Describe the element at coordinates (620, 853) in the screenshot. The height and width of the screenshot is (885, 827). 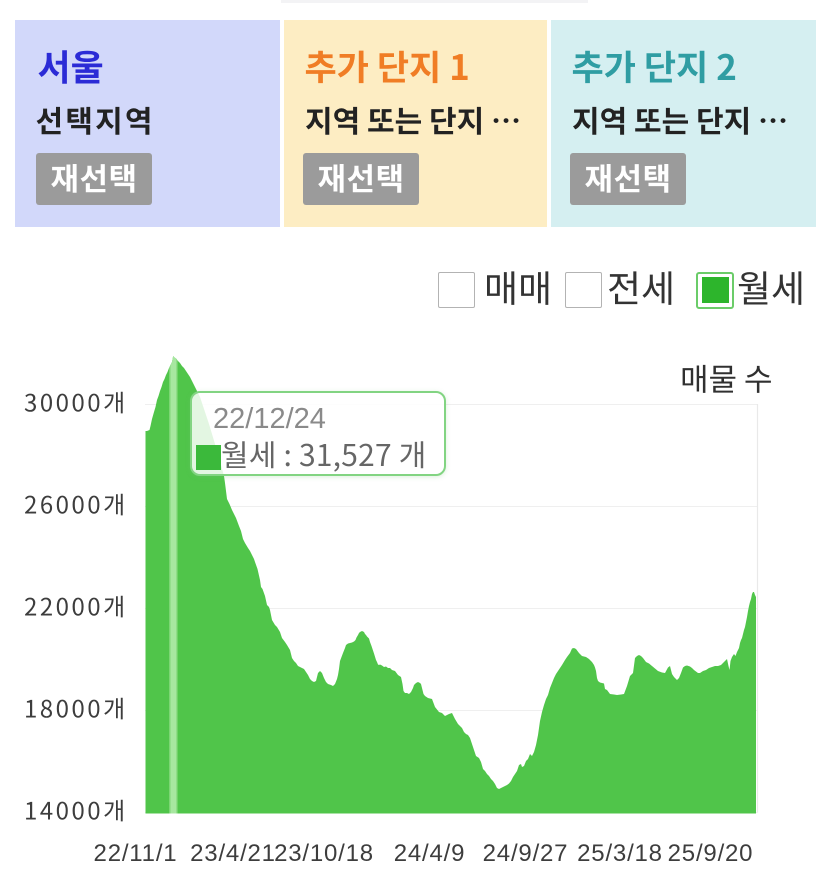
I see `svg-text: 25/3/18` at that location.